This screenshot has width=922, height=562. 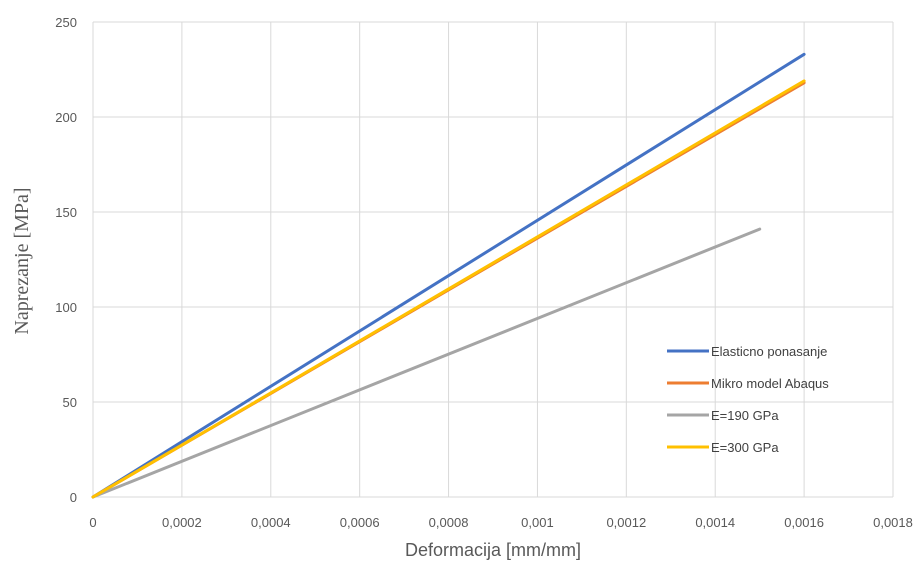 What do you see at coordinates (66, 260) in the screenshot?
I see `y-axis-tick-labels: 0 50 100 150 200 250` at bounding box center [66, 260].